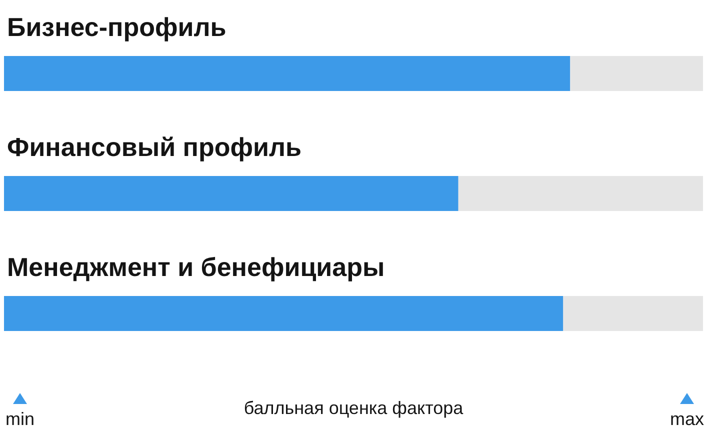 The width and height of the screenshot is (706, 437). What do you see at coordinates (687, 419) in the screenshot?
I see `text: max` at bounding box center [687, 419].